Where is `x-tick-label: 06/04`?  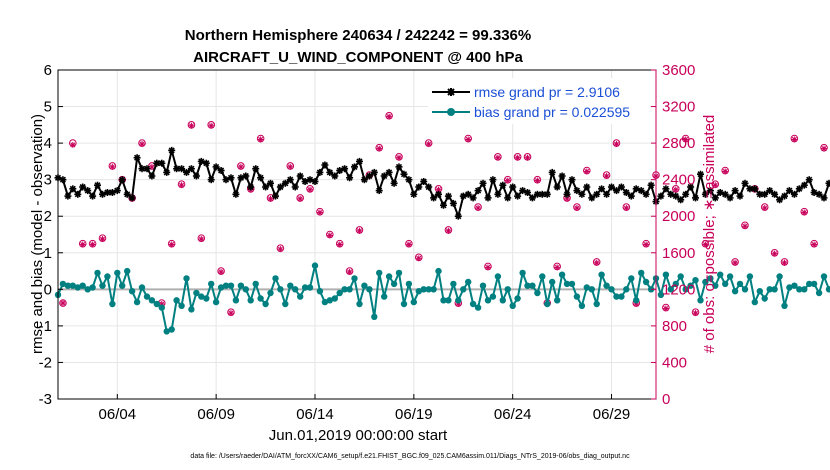 x-tick-label: 06/04 is located at coordinates (118, 414).